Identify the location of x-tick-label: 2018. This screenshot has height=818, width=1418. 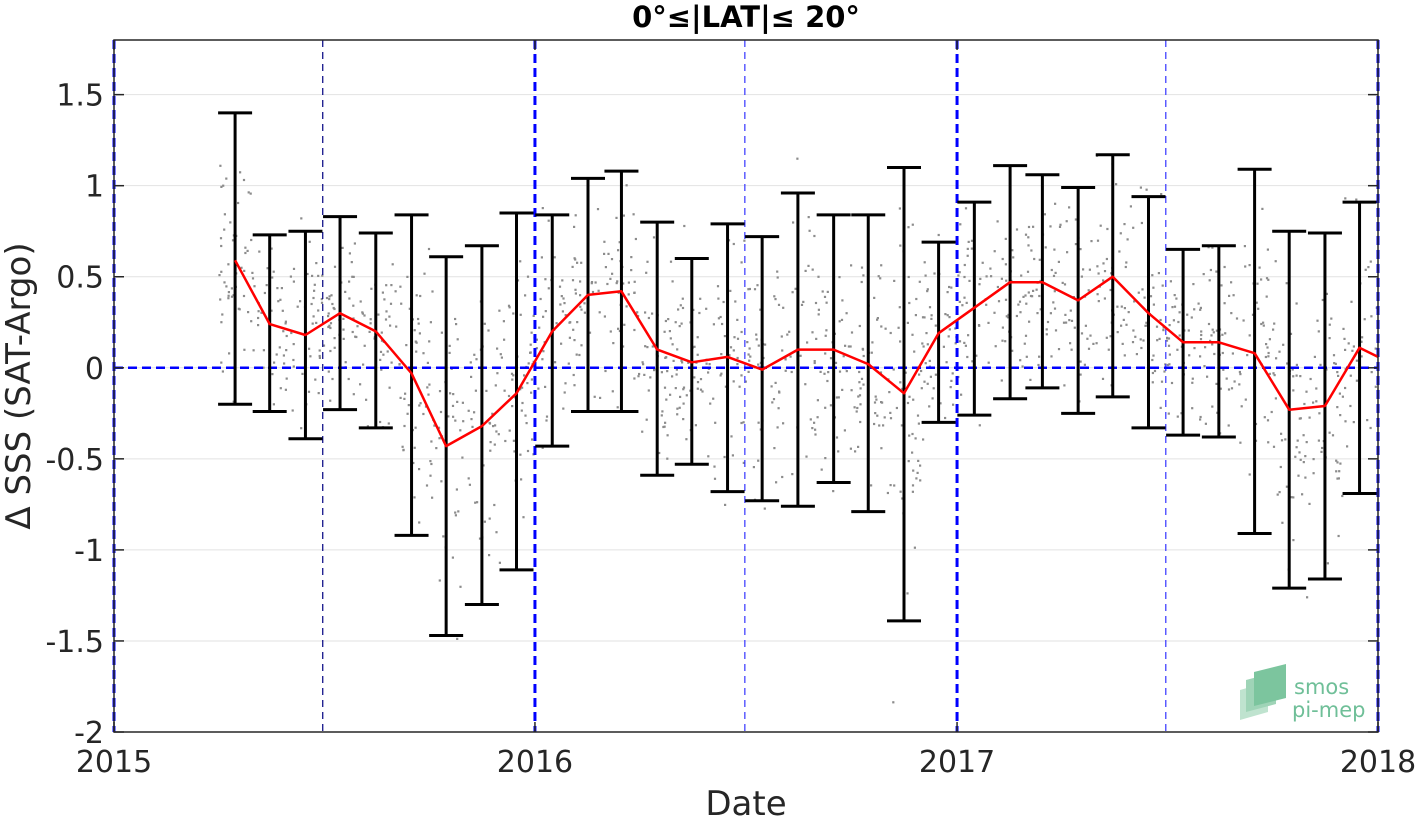
(1378, 762).